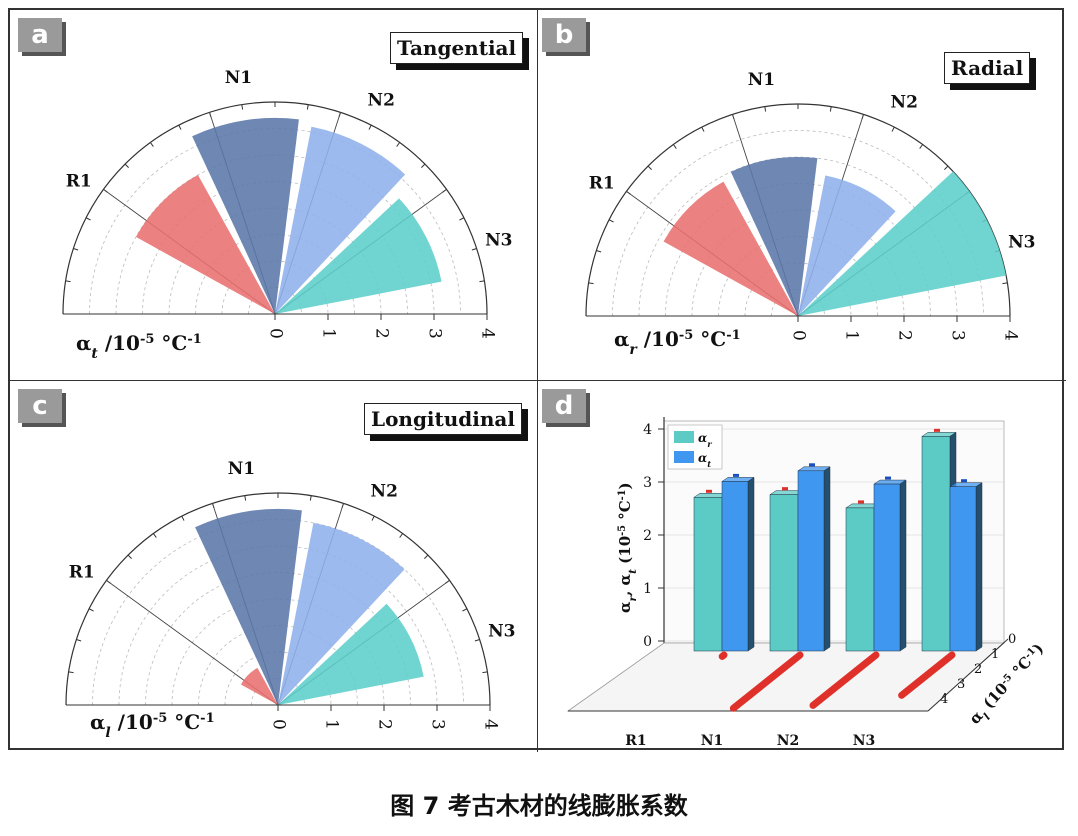  What do you see at coordinates (625, 552) in the screenshot?
I see `y-axis-label-part: (10` at bounding box center [625, 552].